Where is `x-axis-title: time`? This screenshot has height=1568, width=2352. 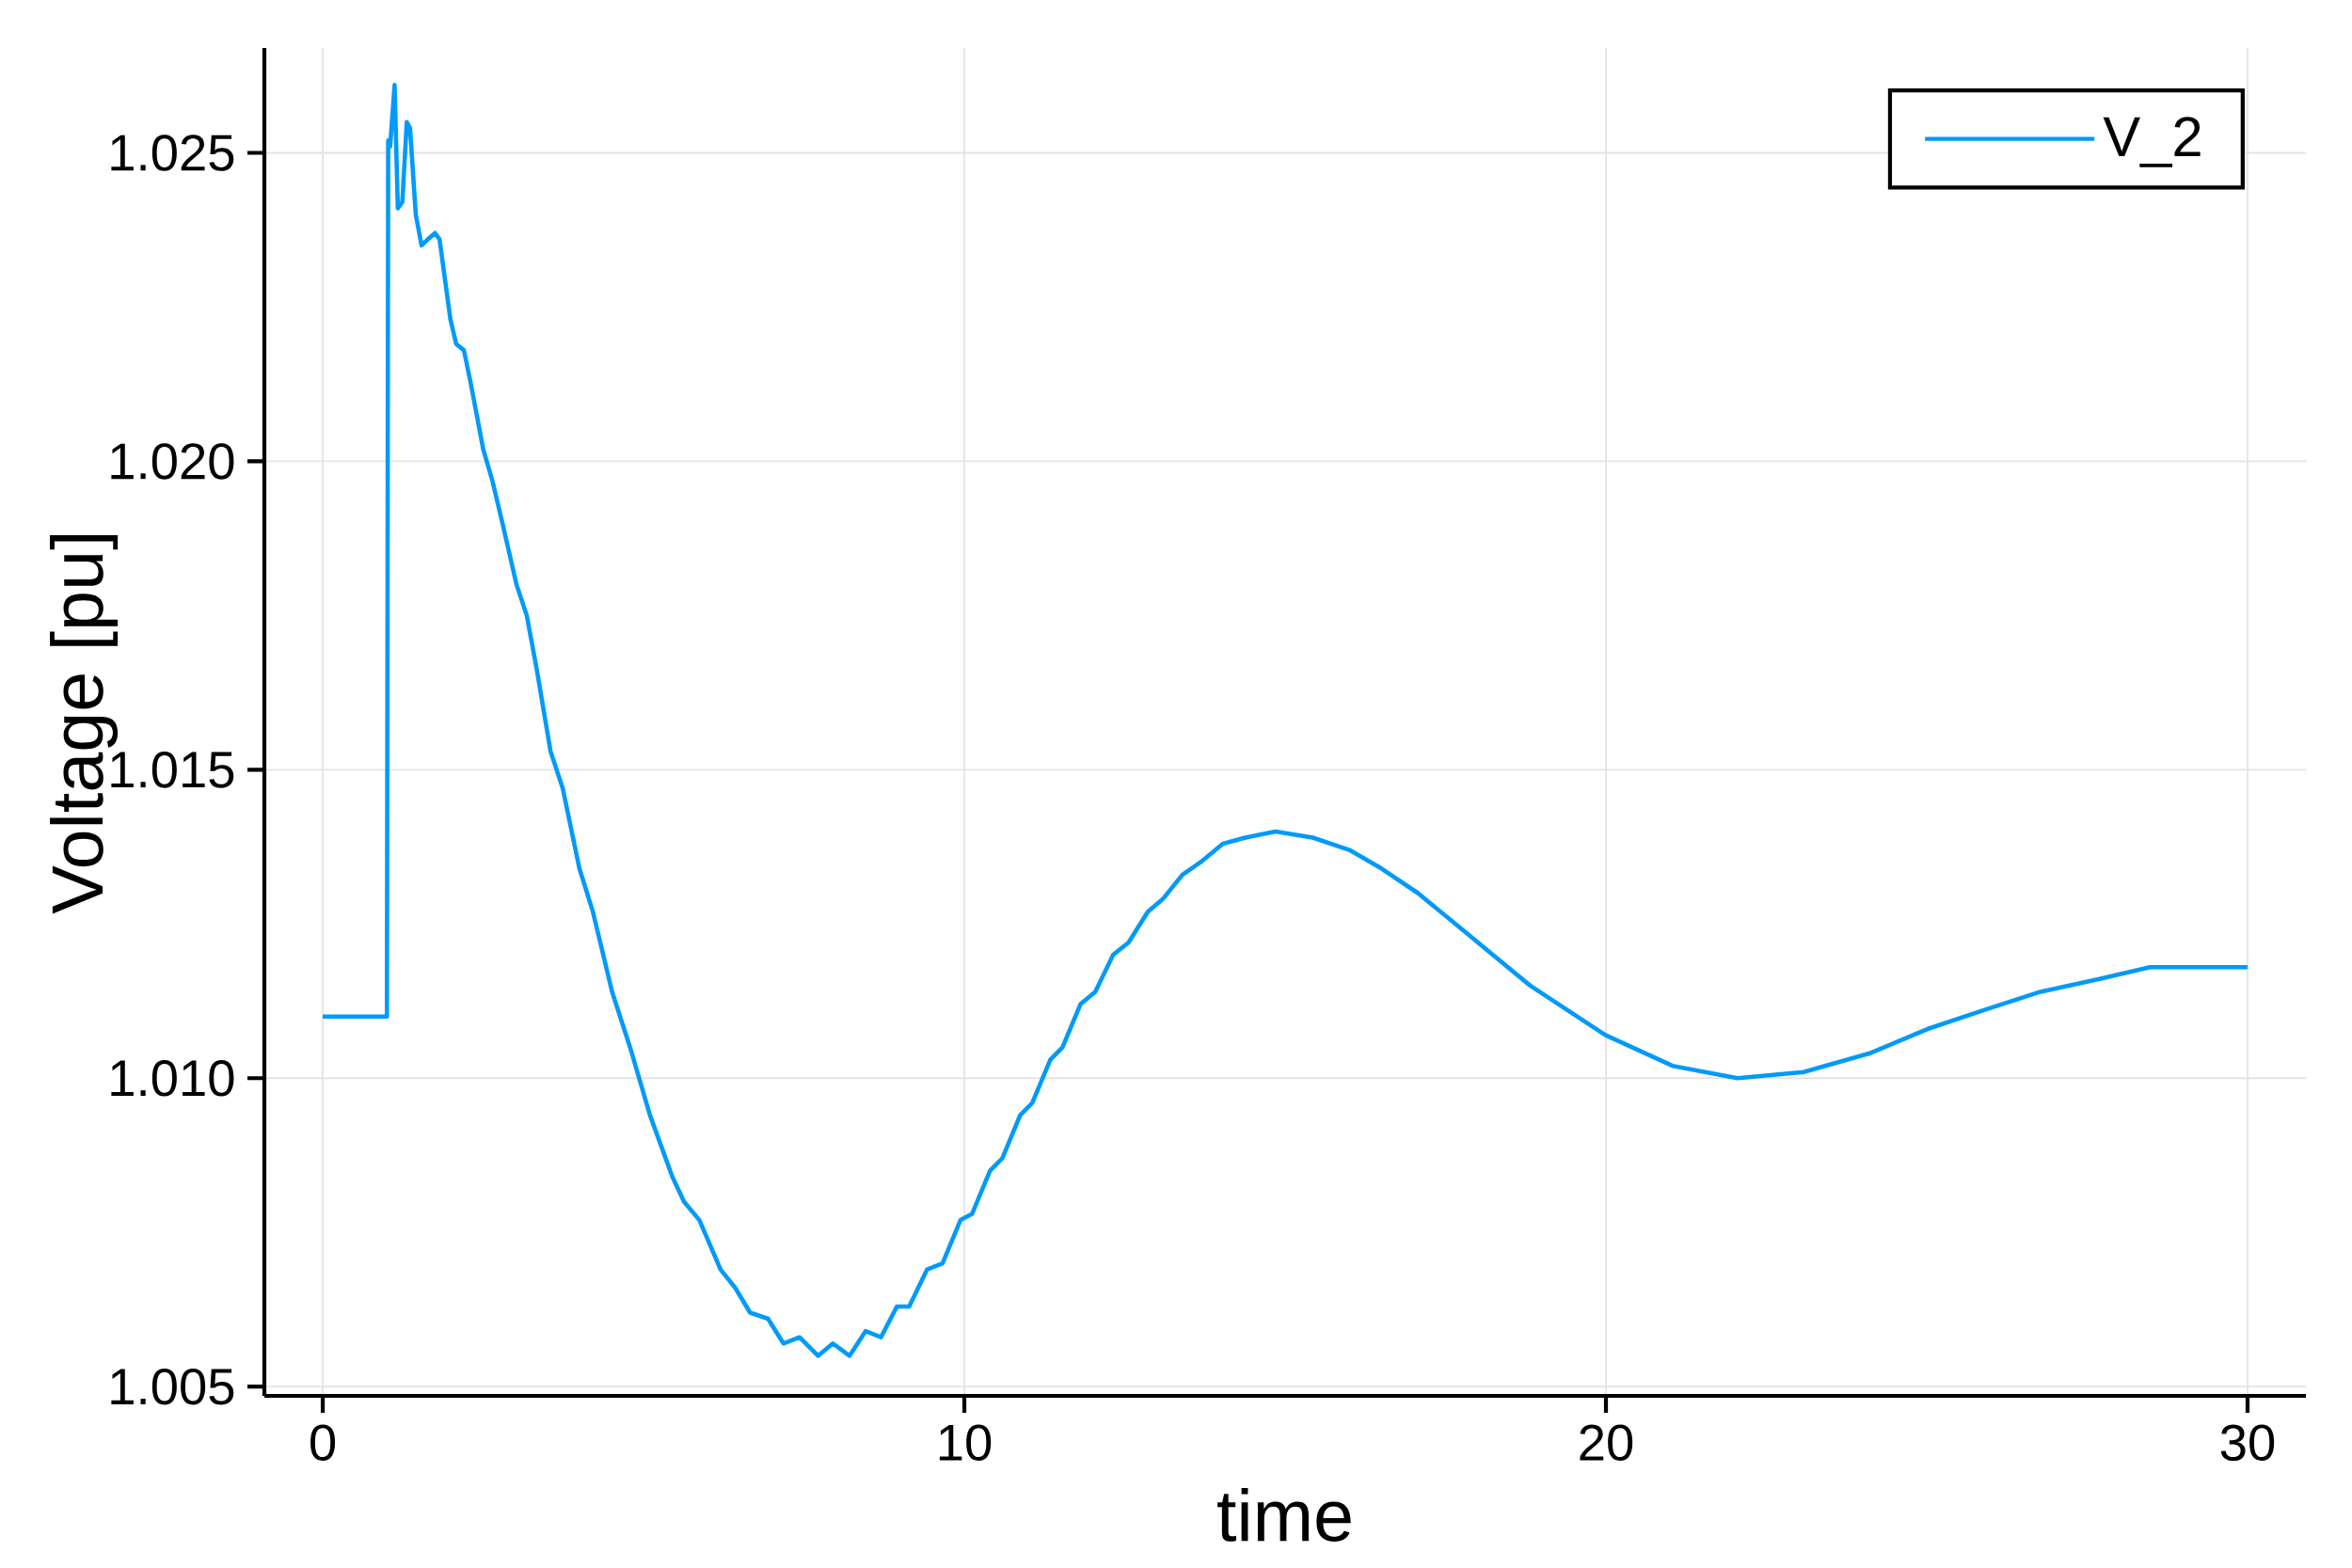
x-axis-title: time is located at coordinates (1284, 1515).